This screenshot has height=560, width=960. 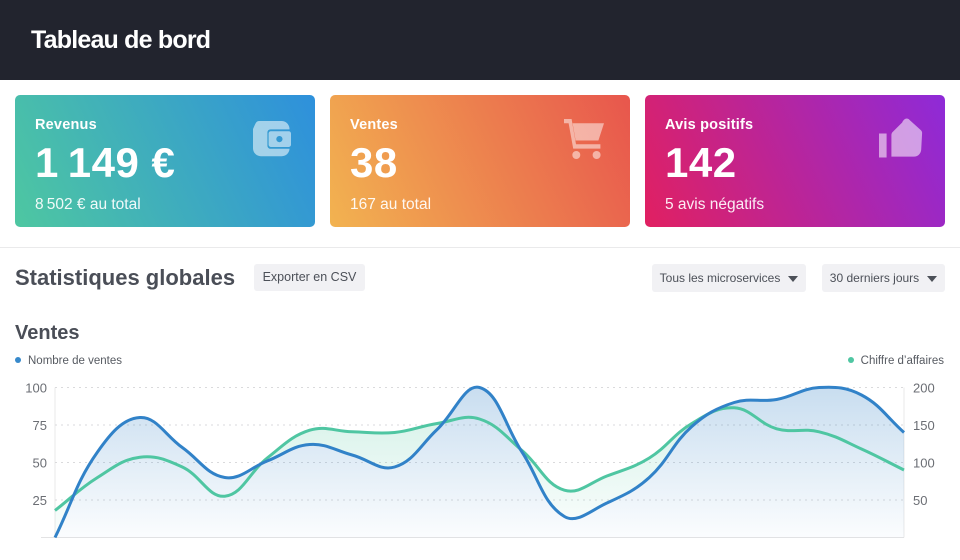 What do you see at coordinates (40, 425) in the screenshot?
I see `svg-text: 75` at bounding box center [40, 425].